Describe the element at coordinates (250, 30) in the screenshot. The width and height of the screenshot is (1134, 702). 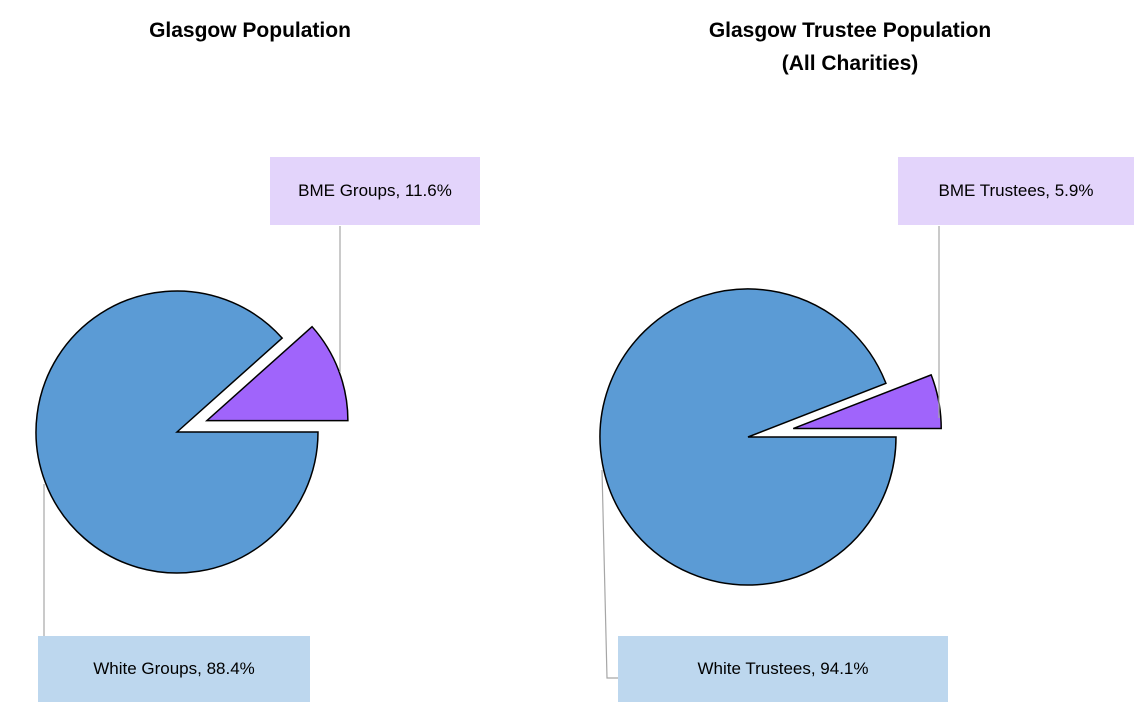
I see `chart1-title: Glasgow Population` at that location.